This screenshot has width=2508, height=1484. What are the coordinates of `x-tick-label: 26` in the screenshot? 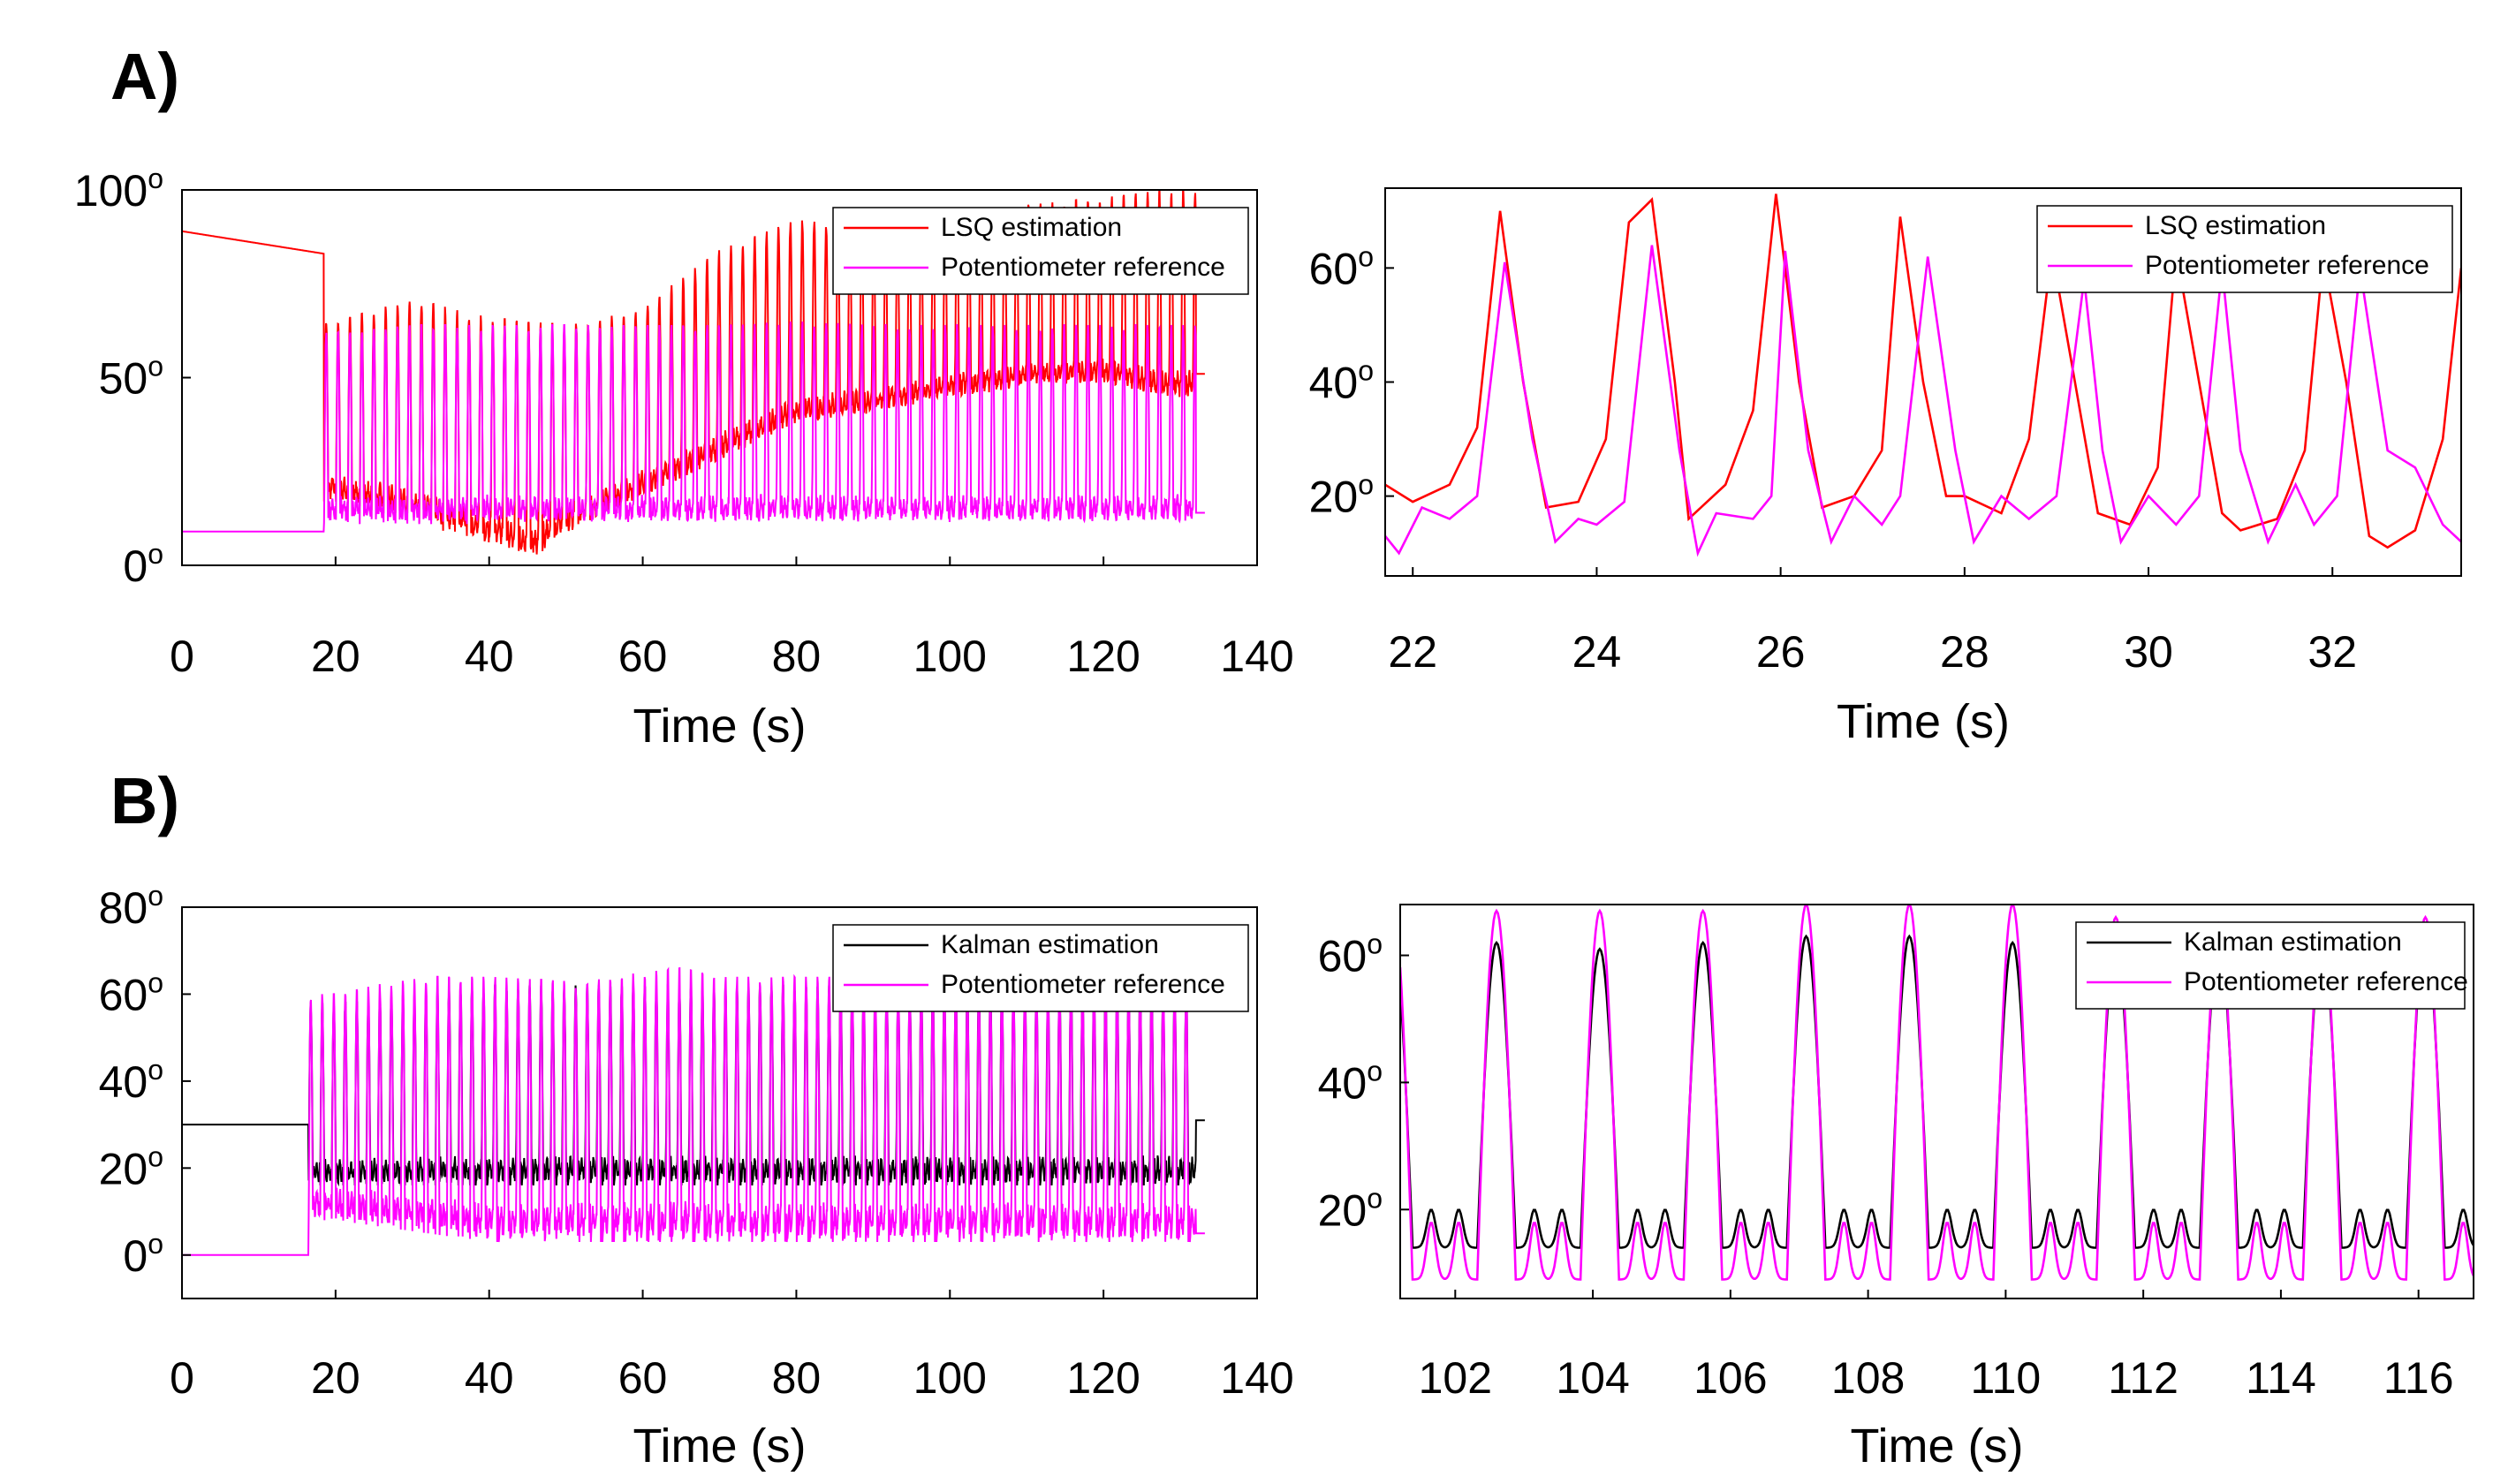 It's located at (1781, 652).